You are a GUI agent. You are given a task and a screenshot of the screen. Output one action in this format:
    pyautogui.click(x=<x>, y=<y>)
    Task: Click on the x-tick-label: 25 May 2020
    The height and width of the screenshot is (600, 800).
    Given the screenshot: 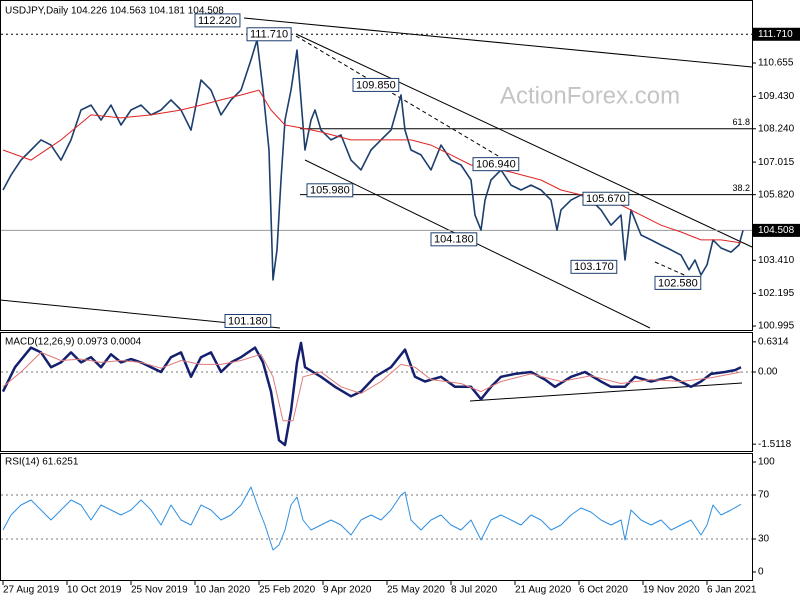 What is the action you would take?
    pyautogui.click(x=416, y=590)
    